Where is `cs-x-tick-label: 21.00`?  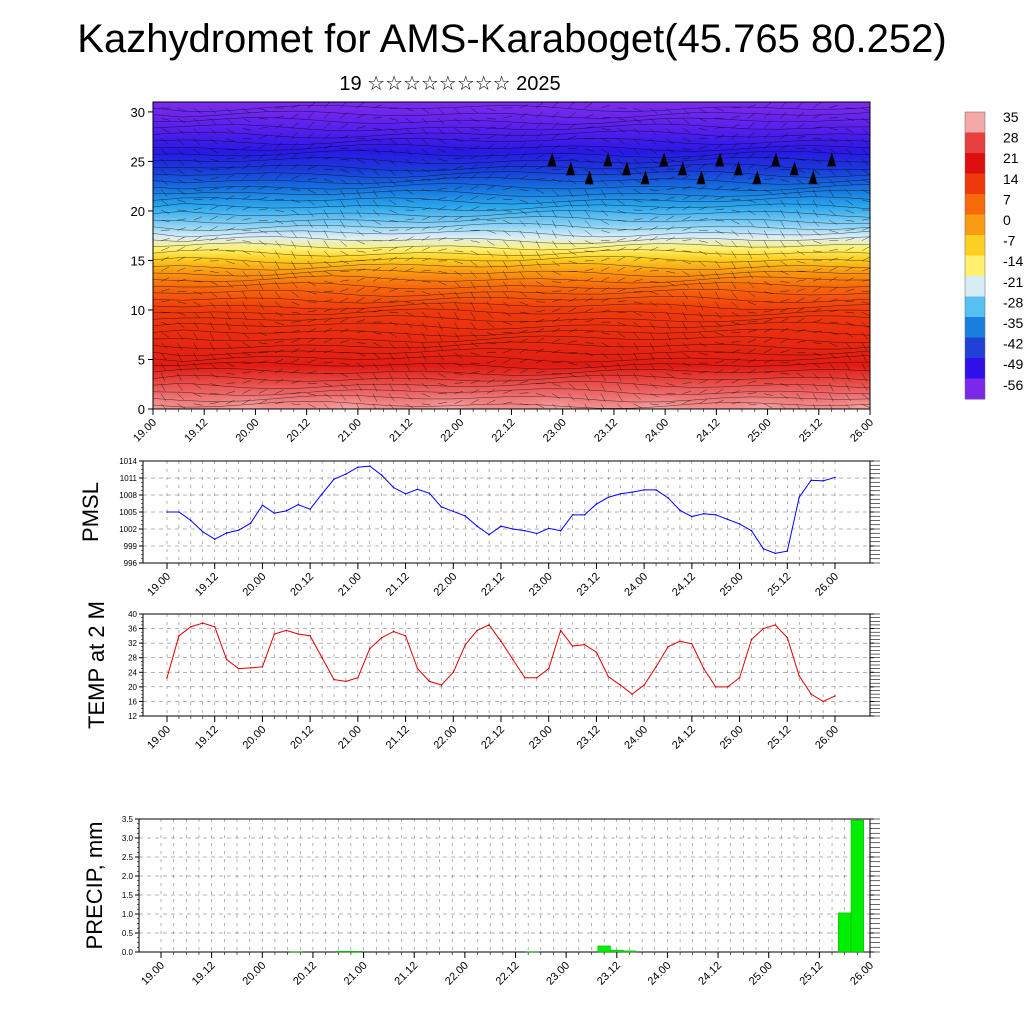 cs-x-tick-label: 21.00 is located at coordinates (350, 431).